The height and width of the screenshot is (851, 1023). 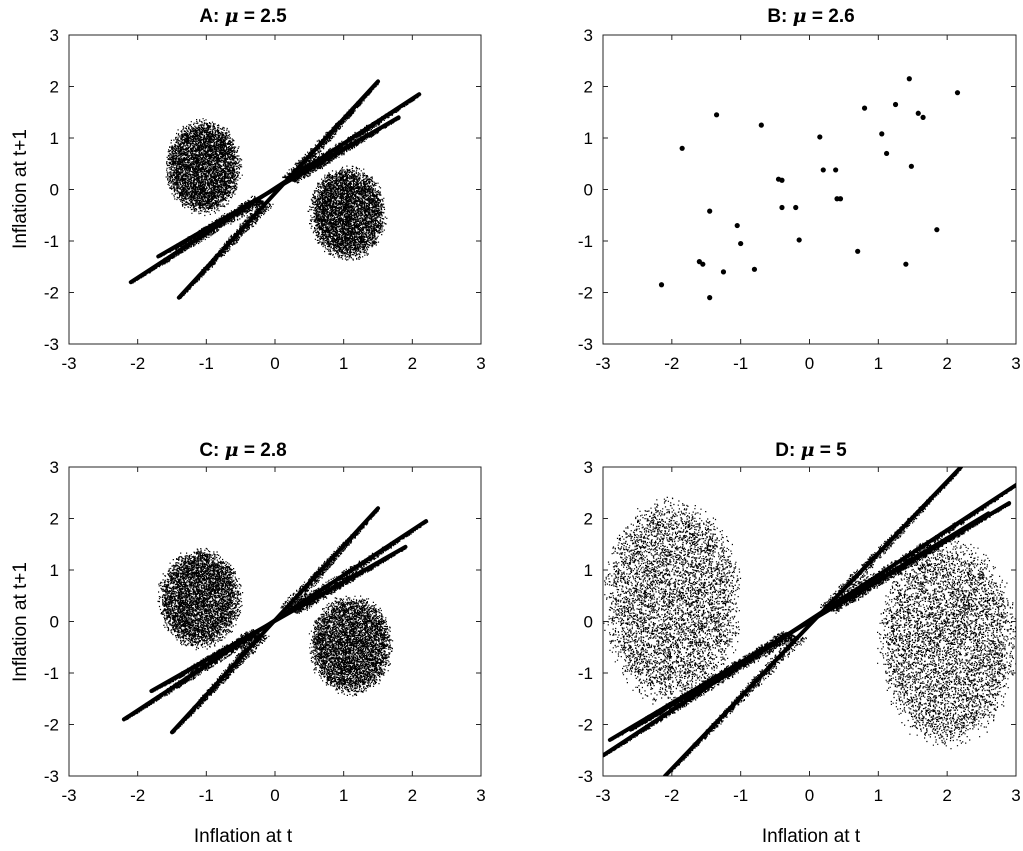 What do you see at coordinates (809, 189) in the screenshot?
I see `axes-frame` at bounding box center [809, 189].